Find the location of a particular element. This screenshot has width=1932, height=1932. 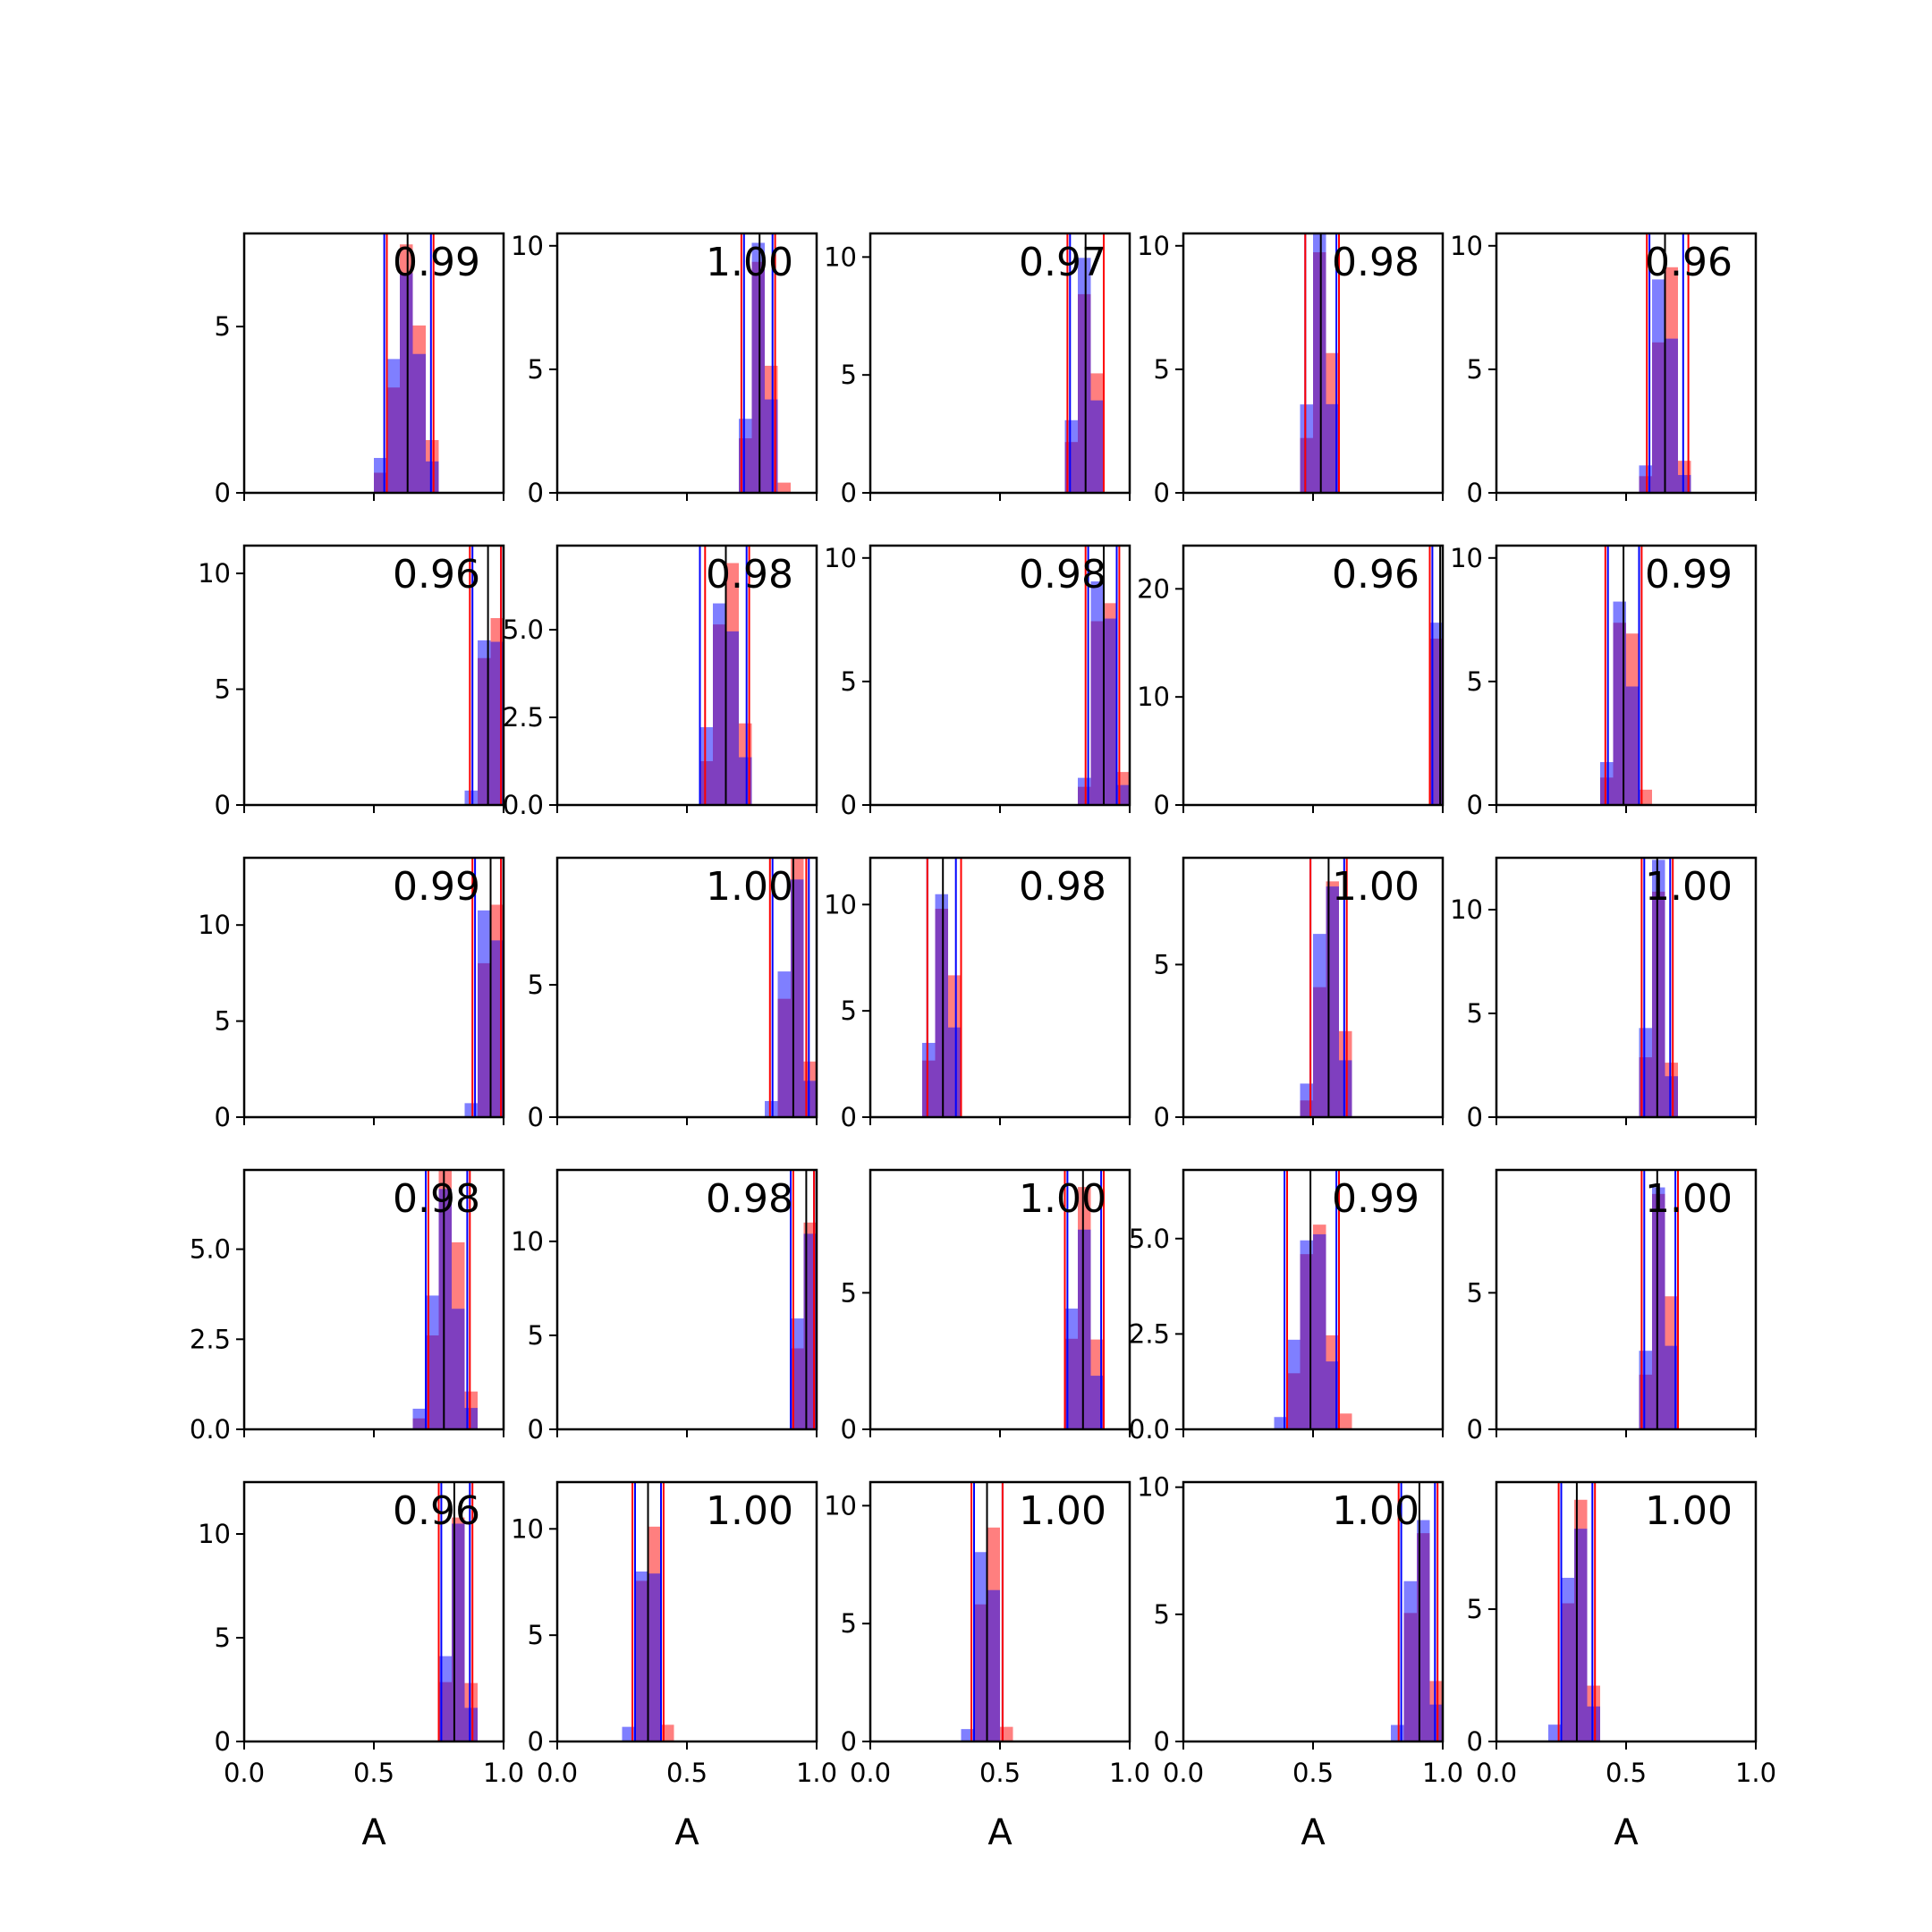

subplot-22: 0 5 10 0.0 0.5 1.0 1.00 A is located at coordinates (674, 1666).